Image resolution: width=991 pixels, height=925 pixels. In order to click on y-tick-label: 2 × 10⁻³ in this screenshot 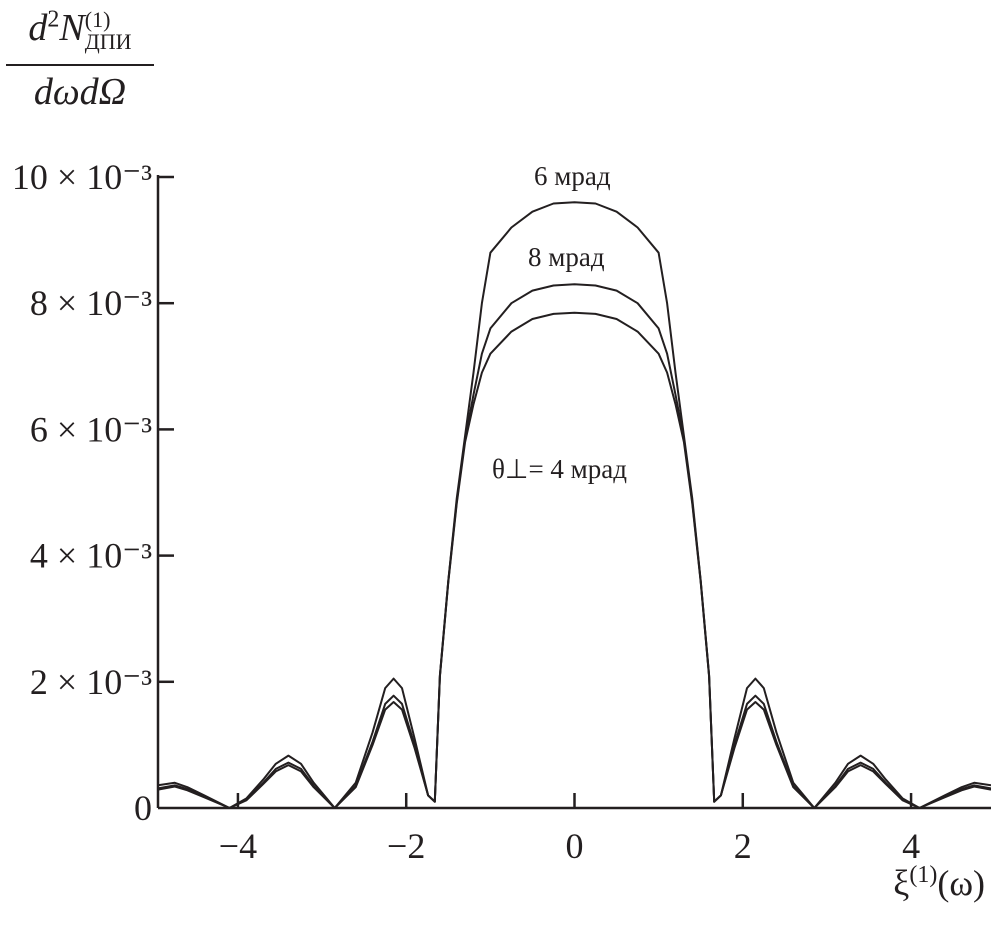, I will do `click(91, 682)`.